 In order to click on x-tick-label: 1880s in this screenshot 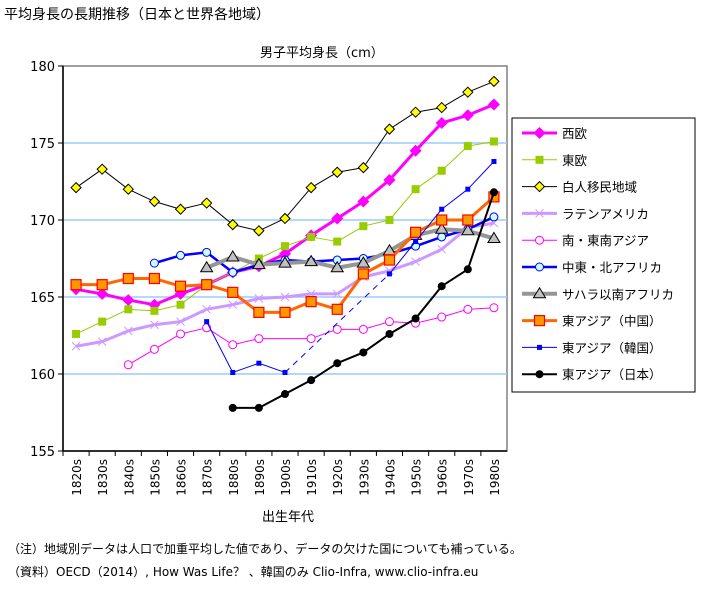, I will do `click(234, 477)`.